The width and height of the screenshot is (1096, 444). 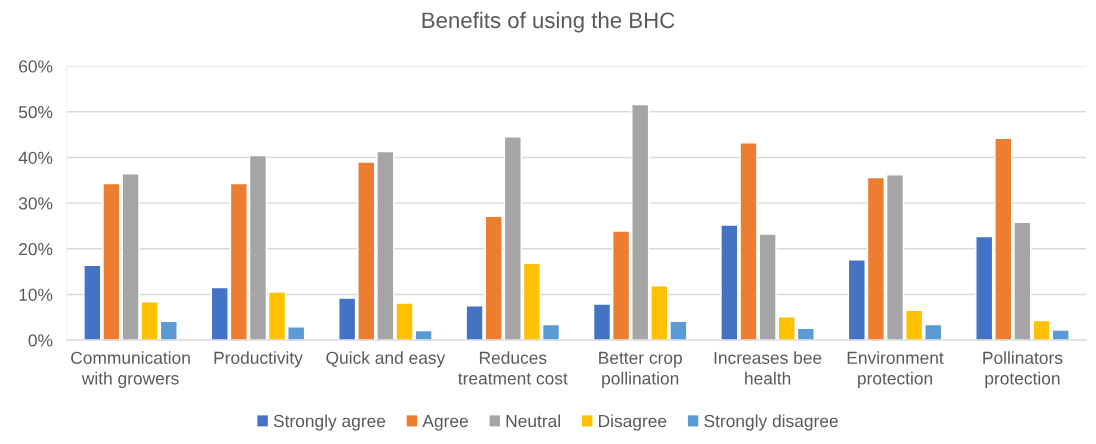 I want to click on chart-title: Benefits of using the BHC, so click(x=548, y=22).